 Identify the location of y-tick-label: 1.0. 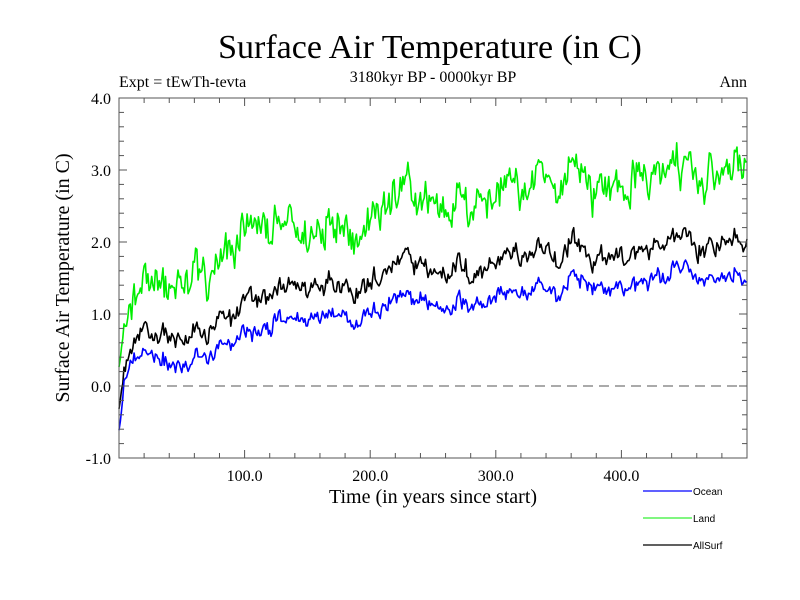
(101, 315).